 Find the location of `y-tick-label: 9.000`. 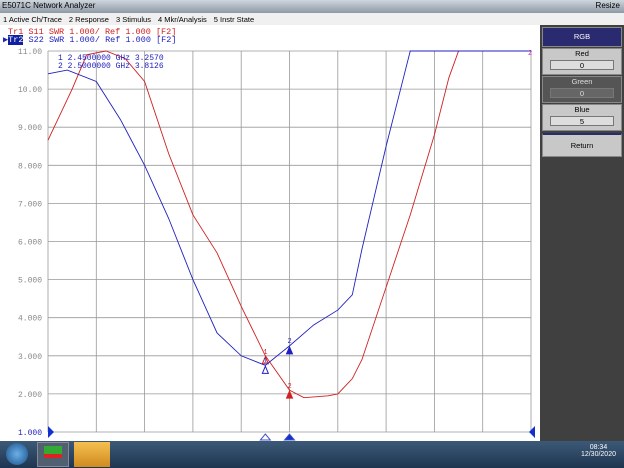

y-tick-label: 9.000 is located at coordinates (30, 128).